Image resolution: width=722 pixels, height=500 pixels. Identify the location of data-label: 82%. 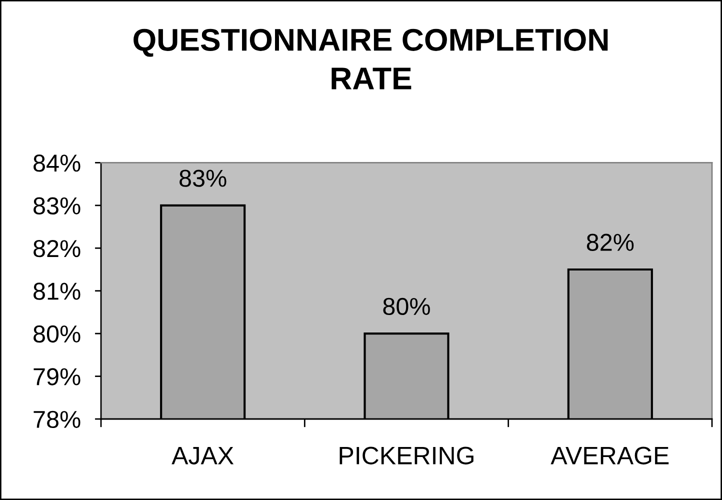
(610, 242).